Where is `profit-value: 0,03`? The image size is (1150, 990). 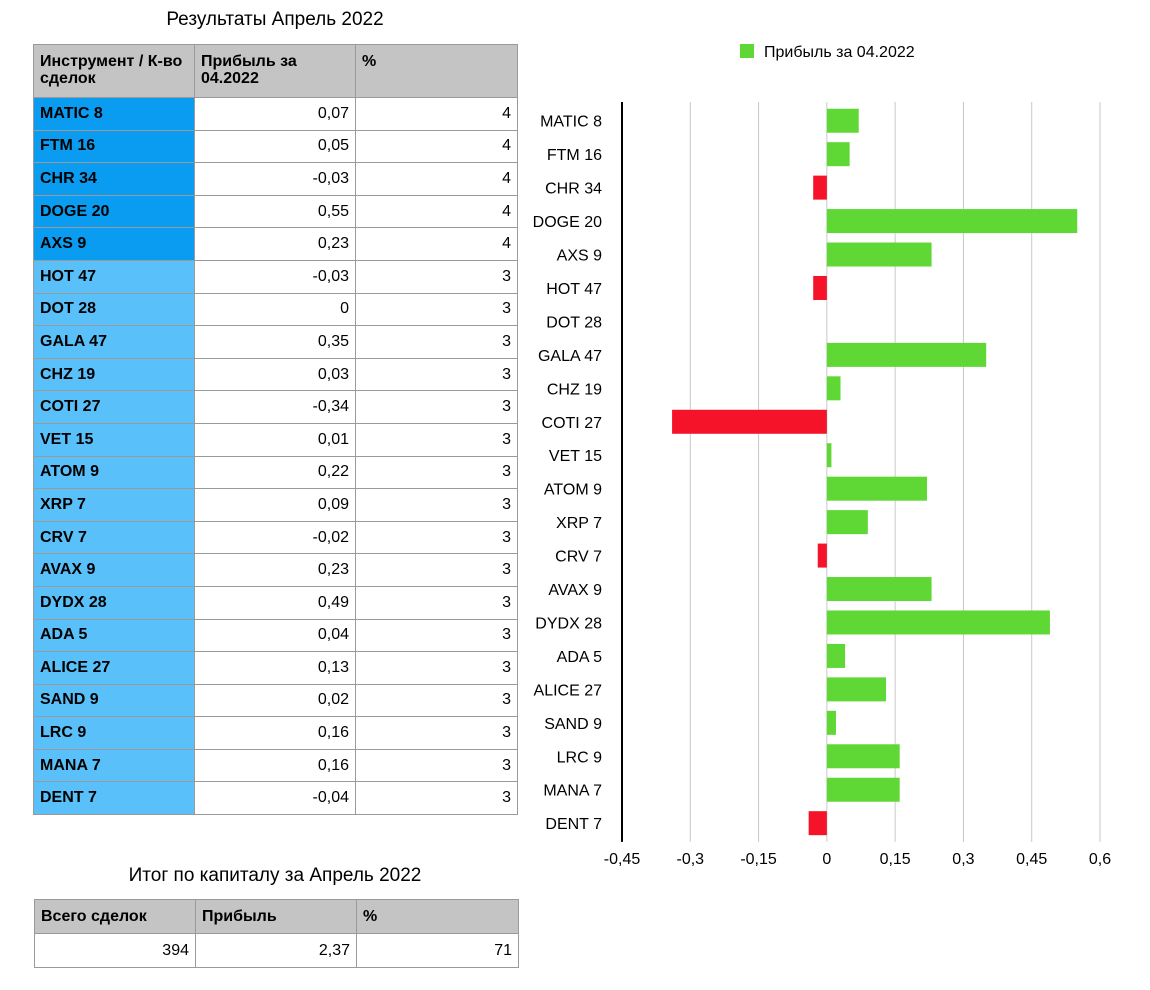
profit-value: 0,03 is located at coordinates (275, 374).